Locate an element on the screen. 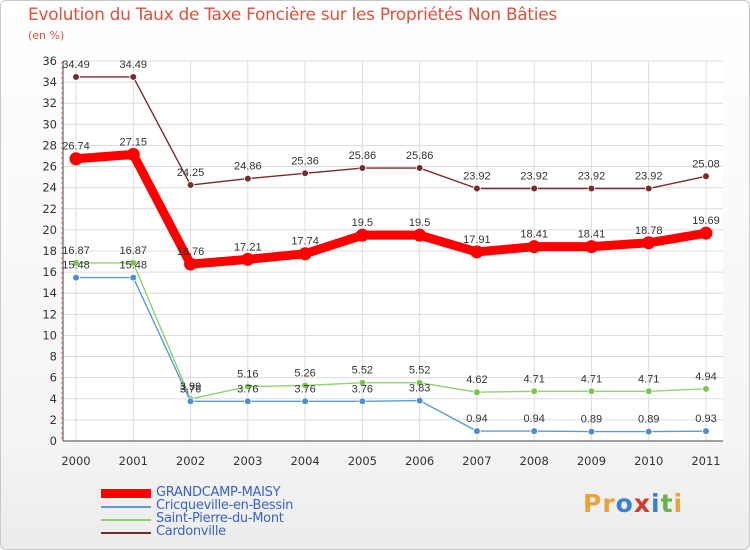  x-tick-label: 2001 is located at coordinates (133, 461).